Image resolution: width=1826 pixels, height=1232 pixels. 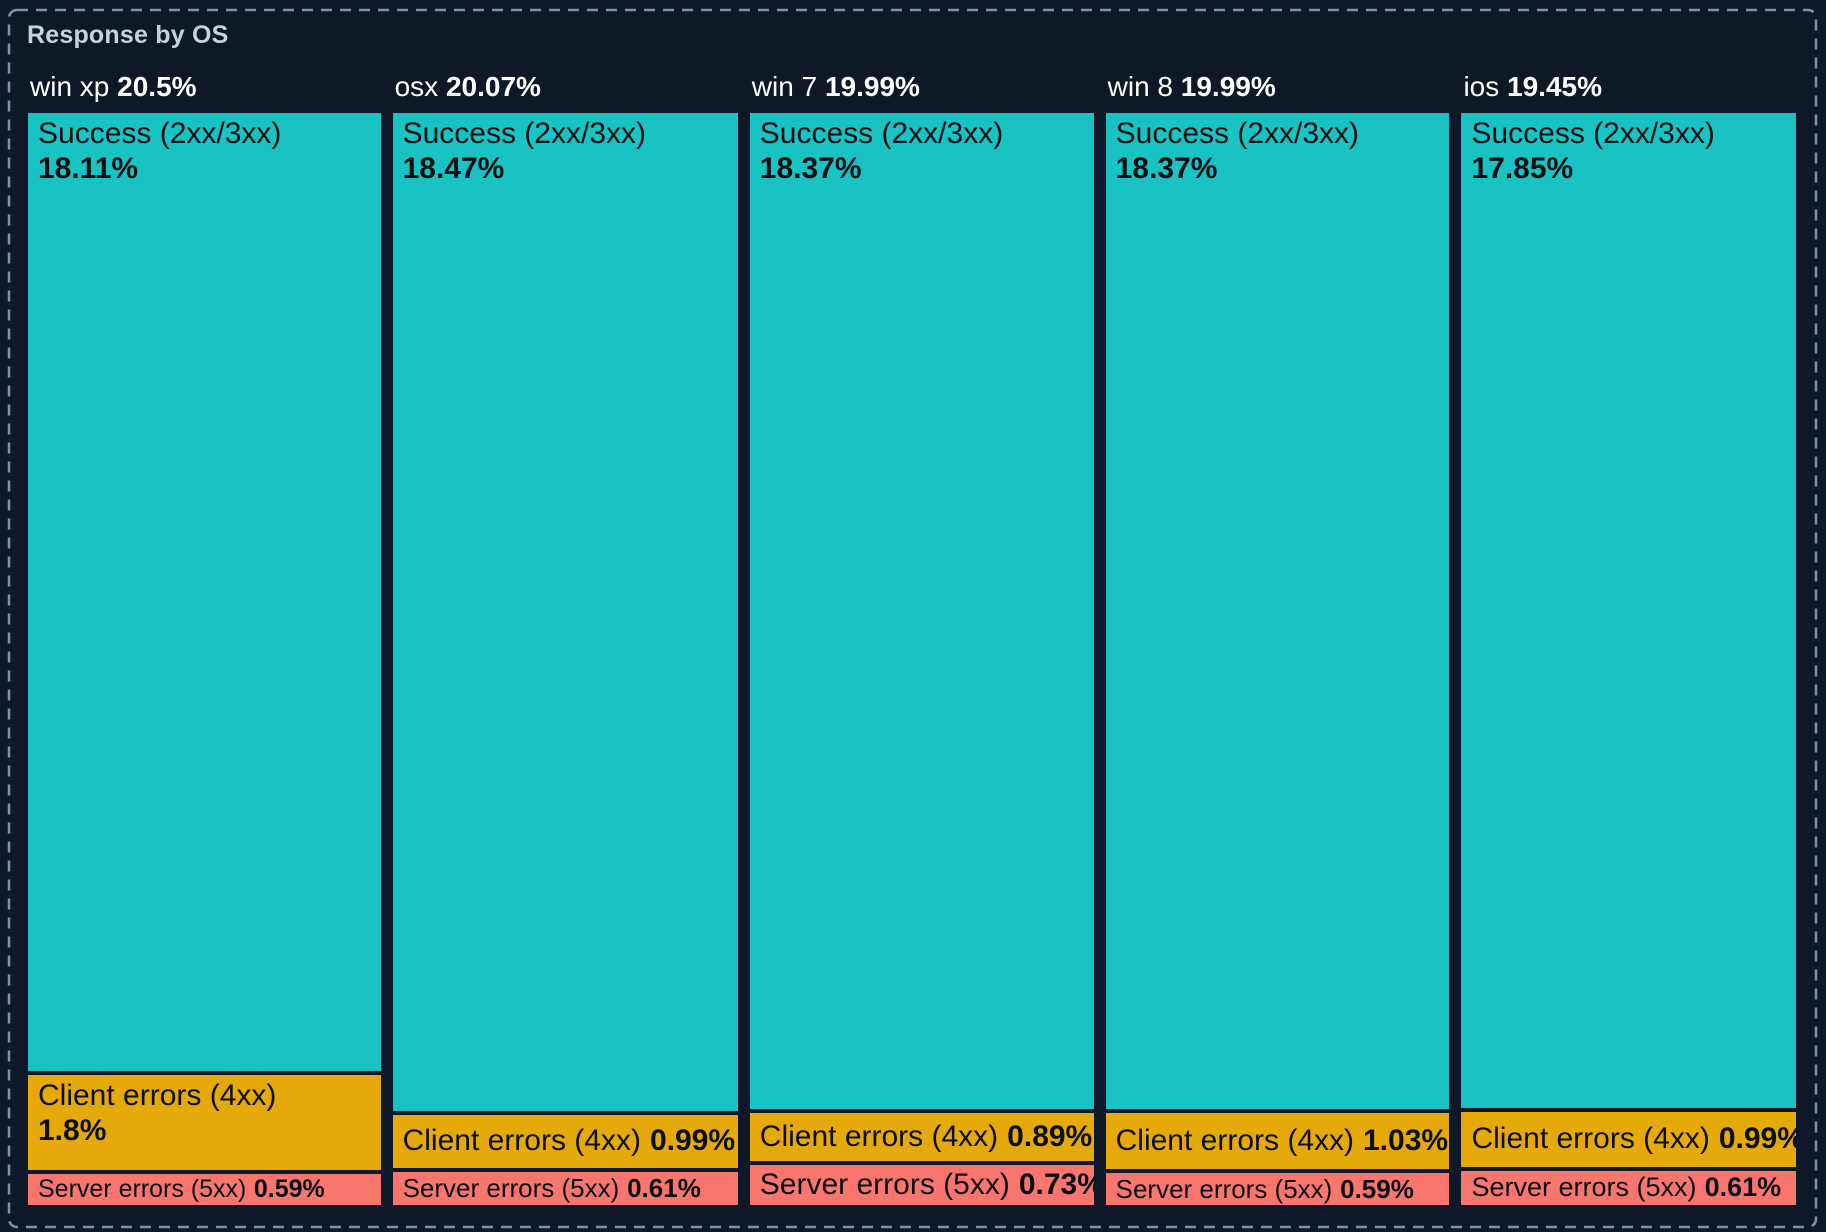 I want to click on treemap-cell-server-win-xp: Server errors (5xx) 0.59%, so click(x=204, y=1189).